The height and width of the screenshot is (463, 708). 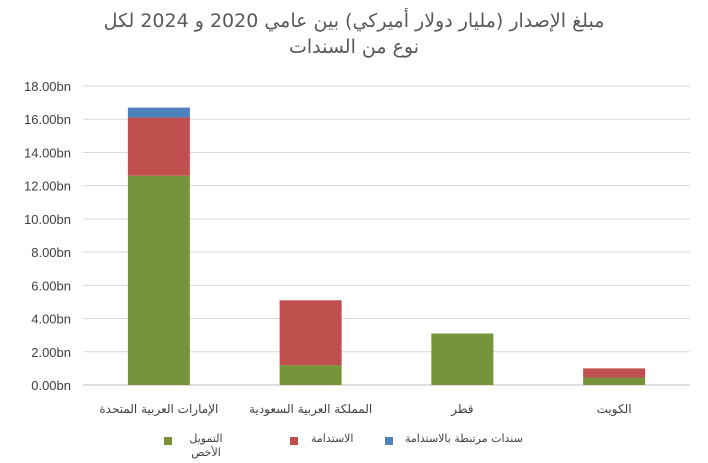 I want to click on y-tick-label: 14.00bn, so click(x=47, y=152).